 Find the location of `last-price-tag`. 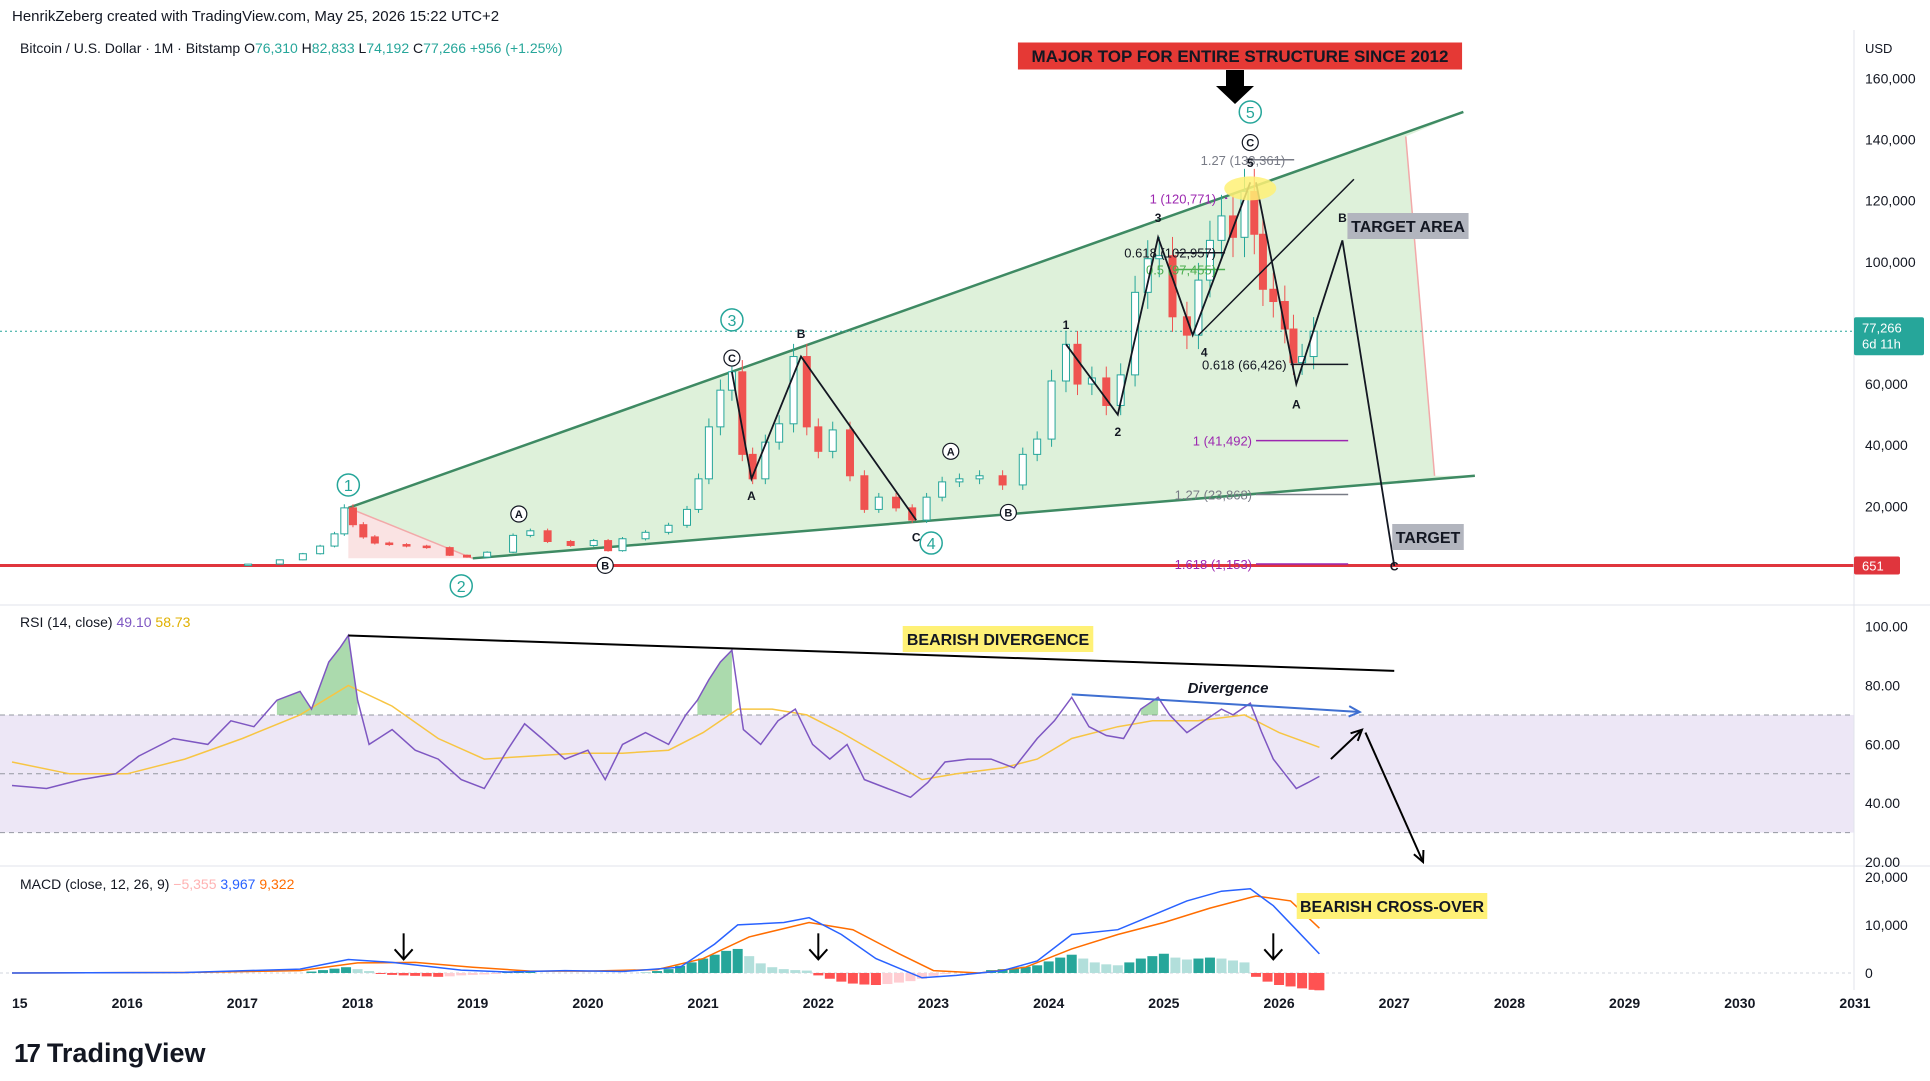

last-price-tag is located at coordinates (1889, 336).